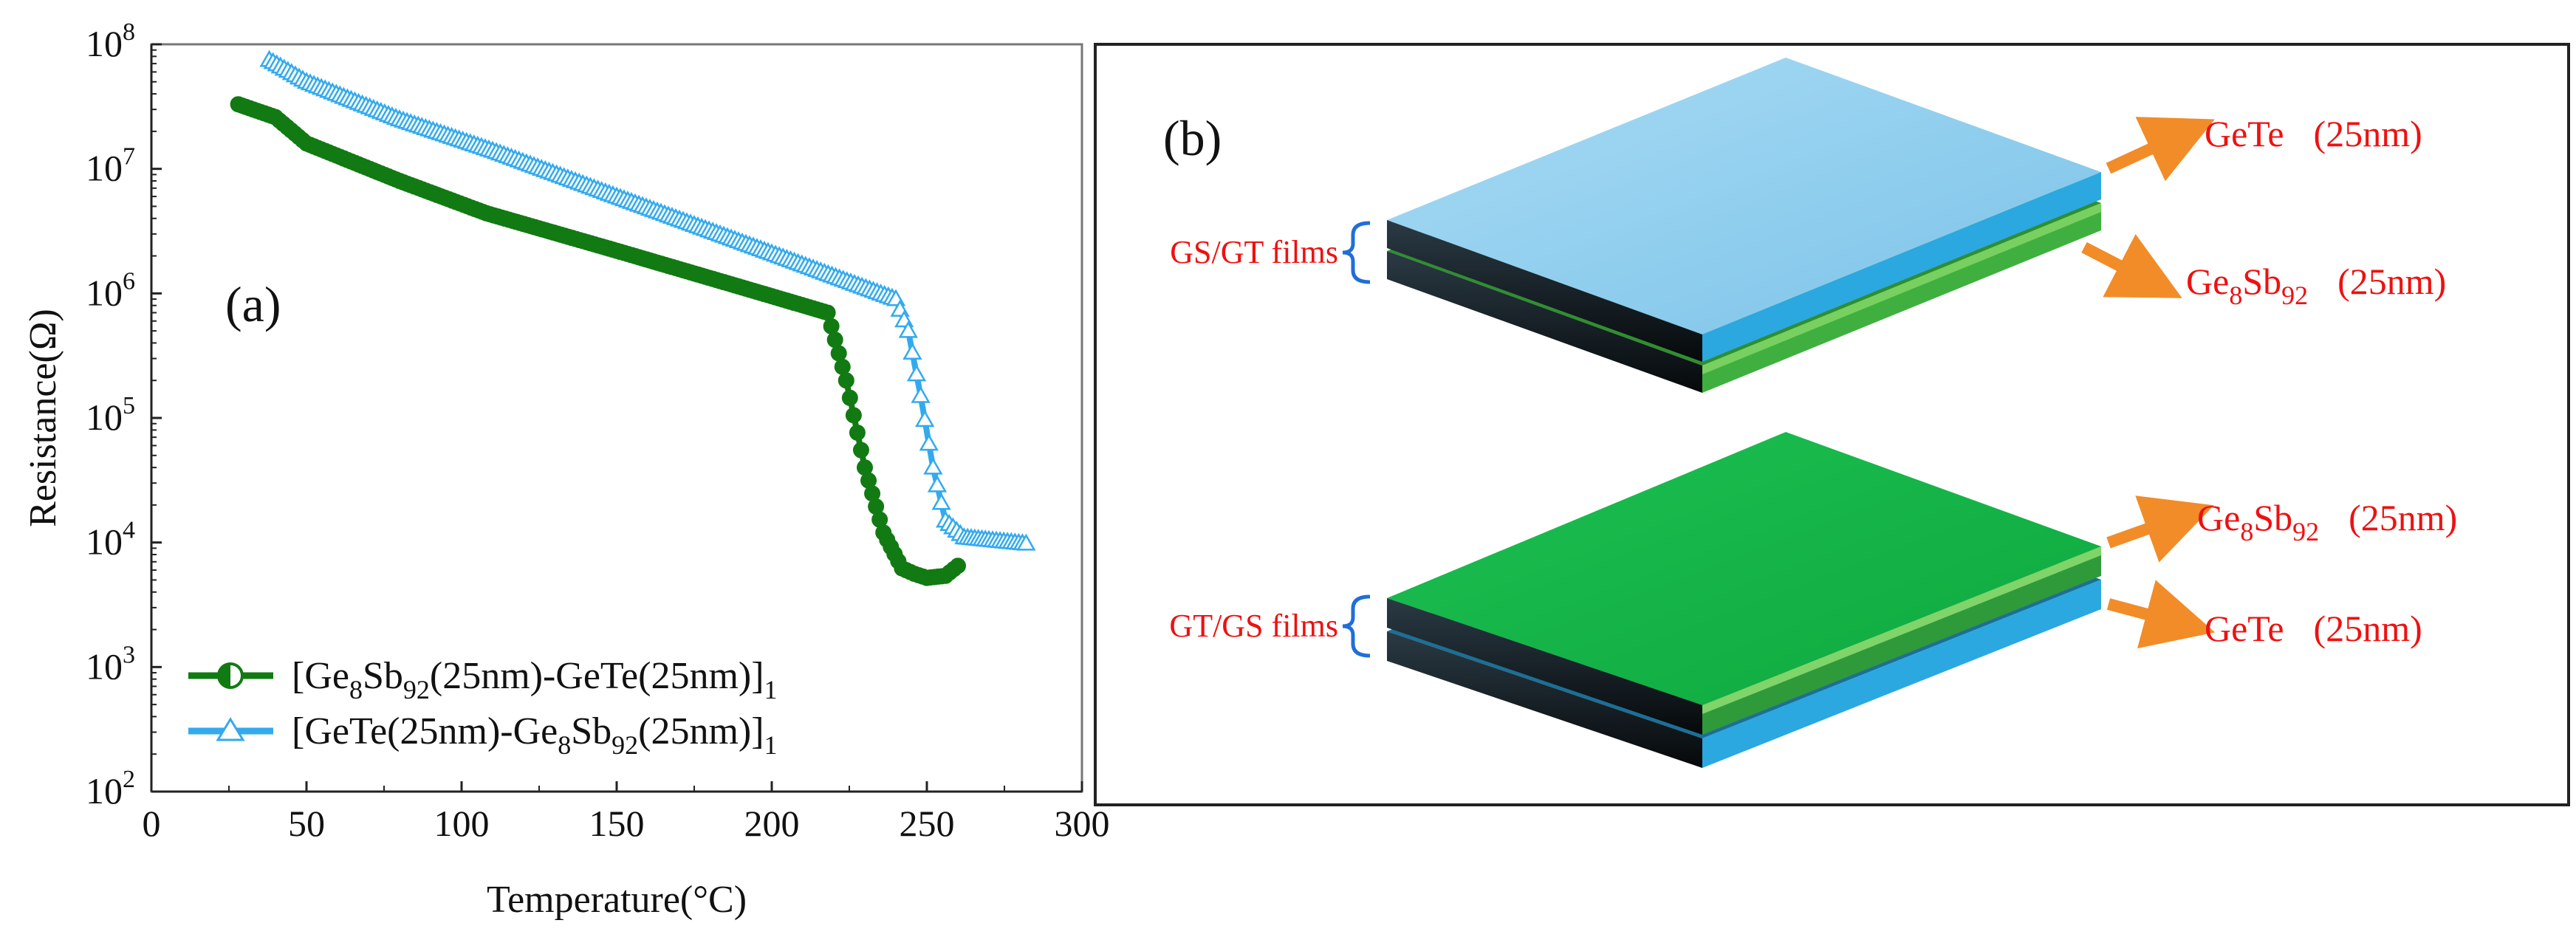 The image size is (2576, 940). Describe the element at coordinates (1544, 291) in the screenshot. I see `stack-top-upper-left-side` at that location.